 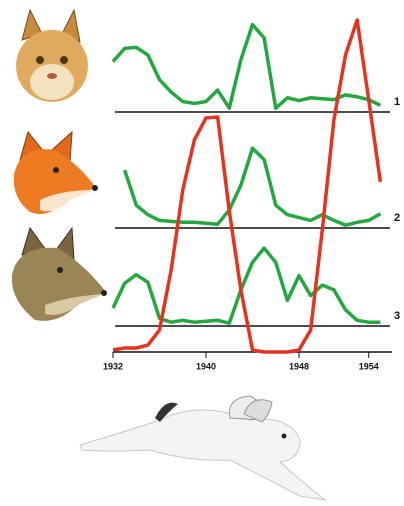 I want to click on wolf-illustration, so click(x=59, y=273).